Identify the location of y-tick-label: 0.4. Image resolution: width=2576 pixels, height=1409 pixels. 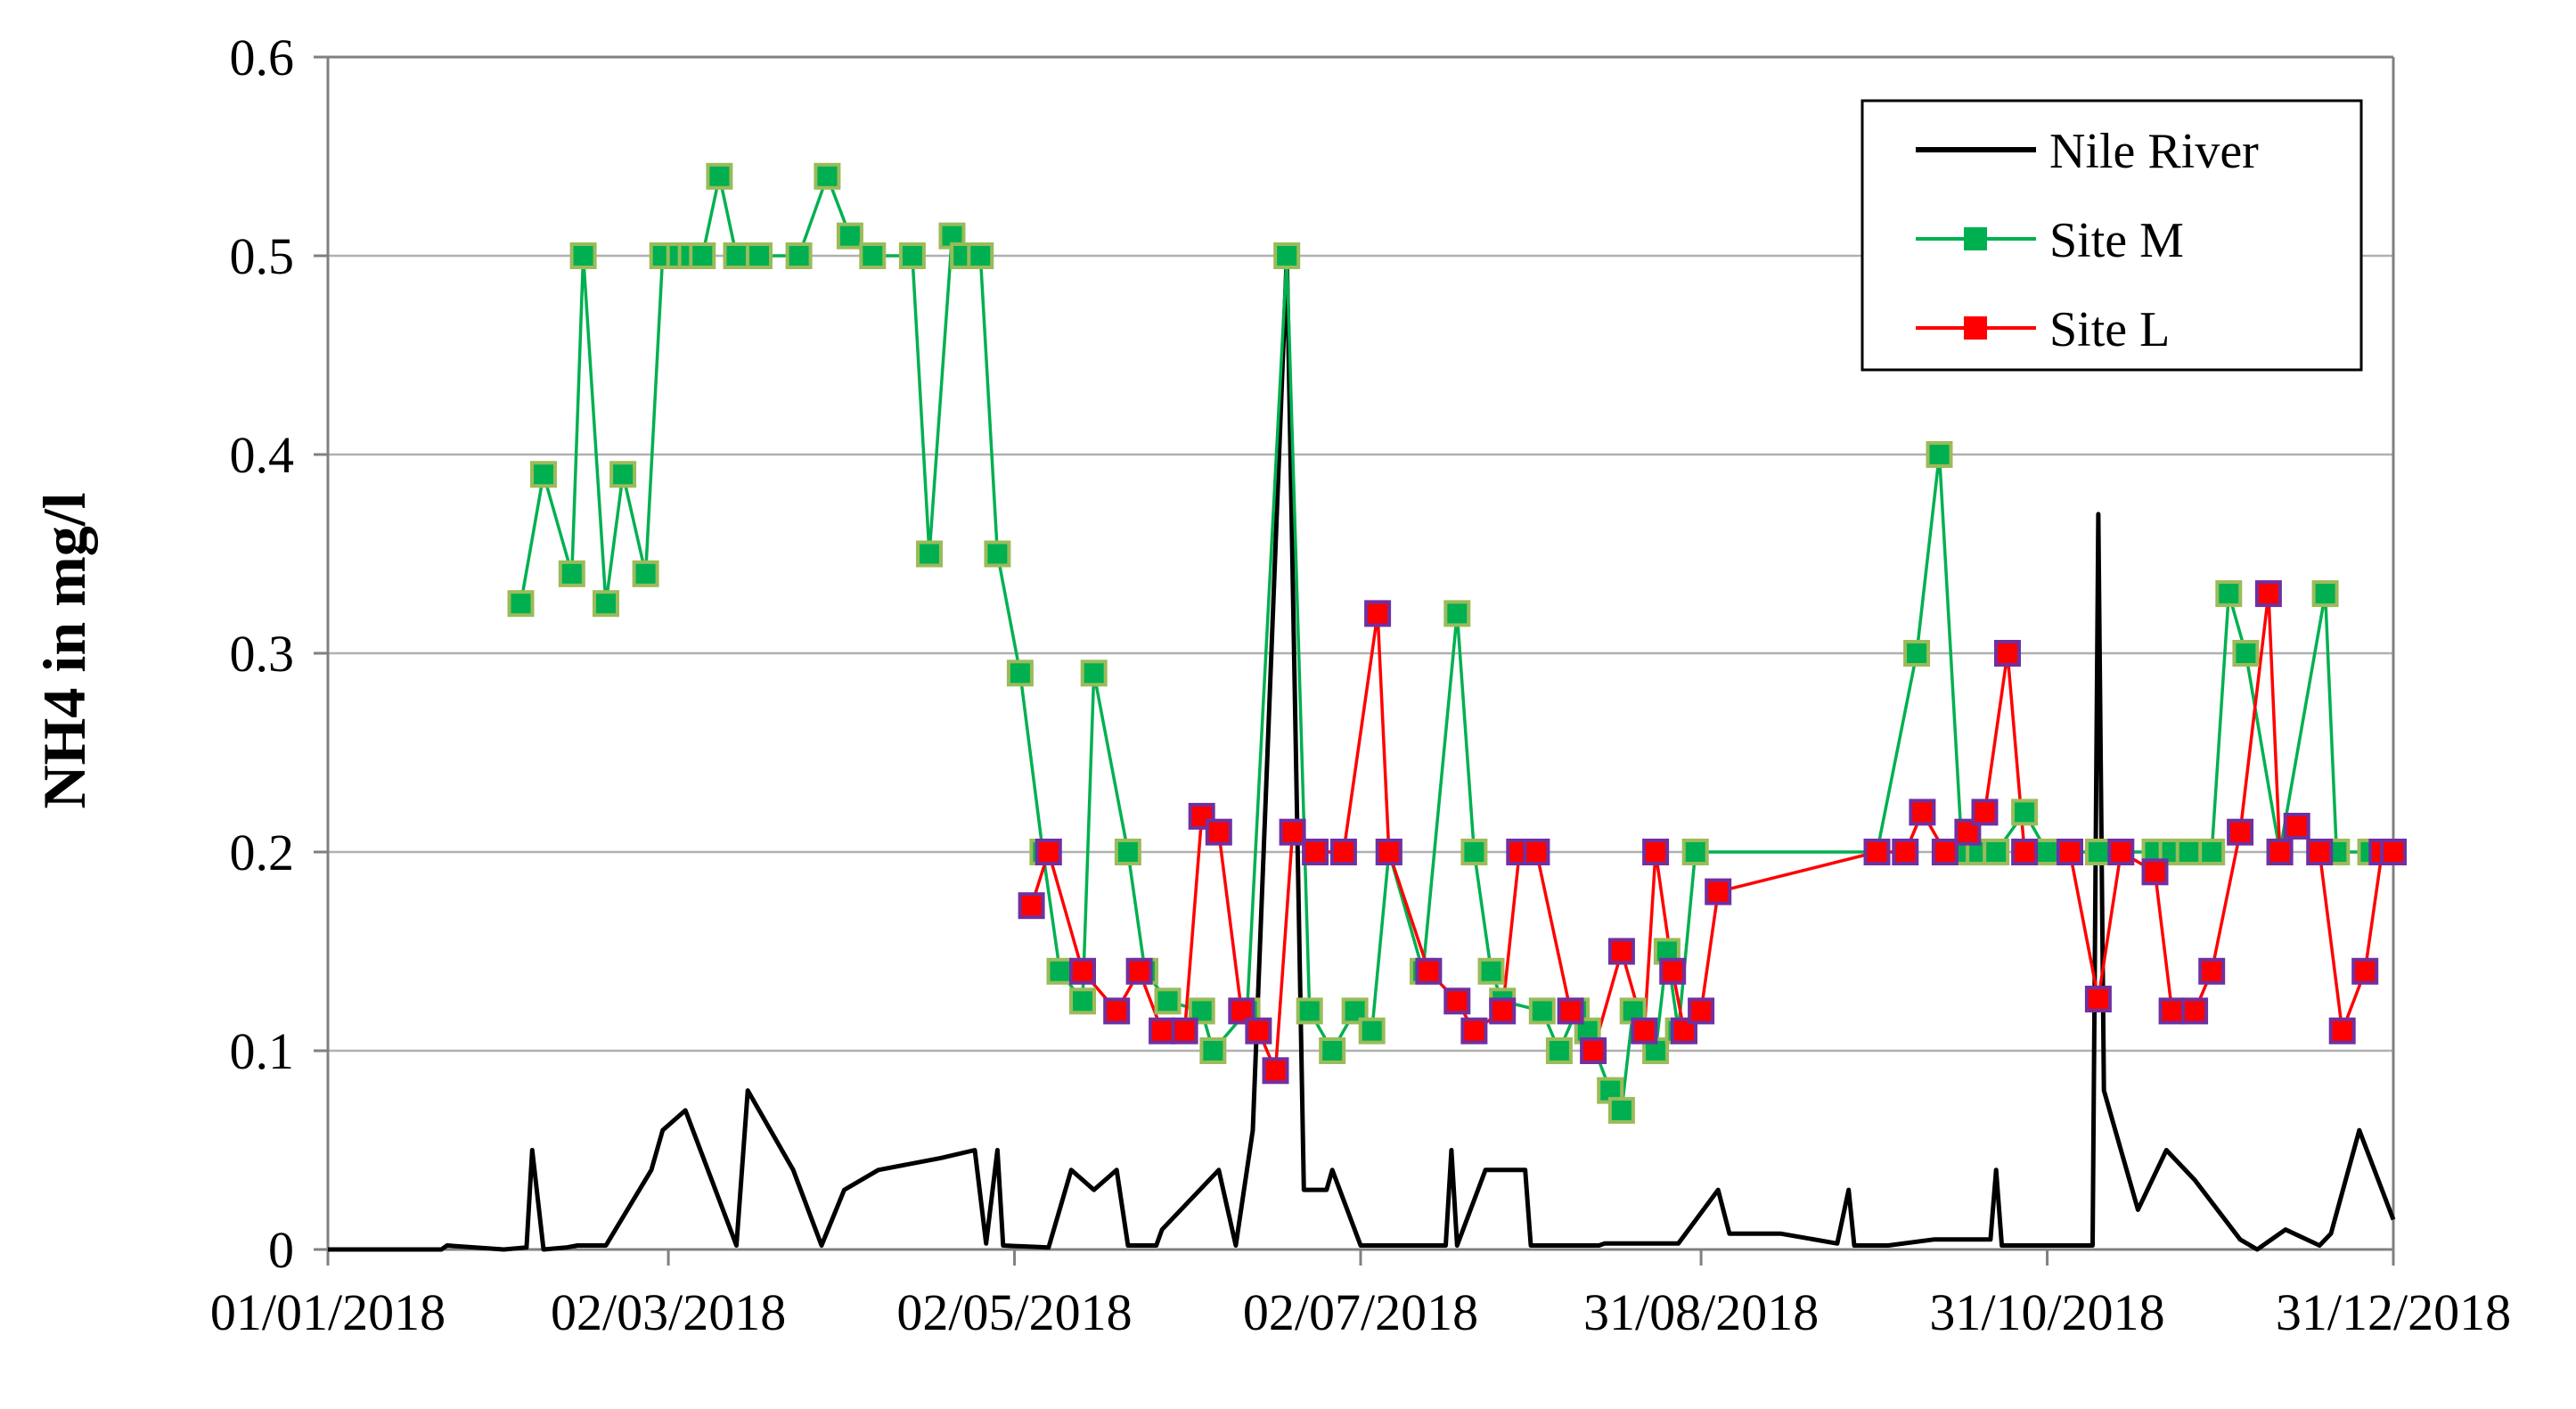
(262, 455).